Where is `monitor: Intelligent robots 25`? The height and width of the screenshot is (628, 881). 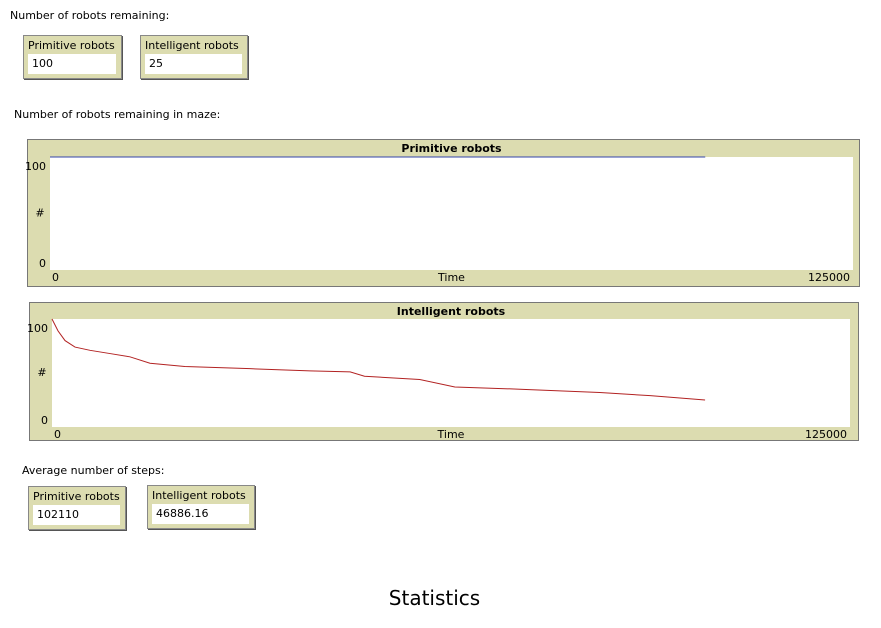
monitor: Intelligent robots 25 is located at coordinates (194, 57).